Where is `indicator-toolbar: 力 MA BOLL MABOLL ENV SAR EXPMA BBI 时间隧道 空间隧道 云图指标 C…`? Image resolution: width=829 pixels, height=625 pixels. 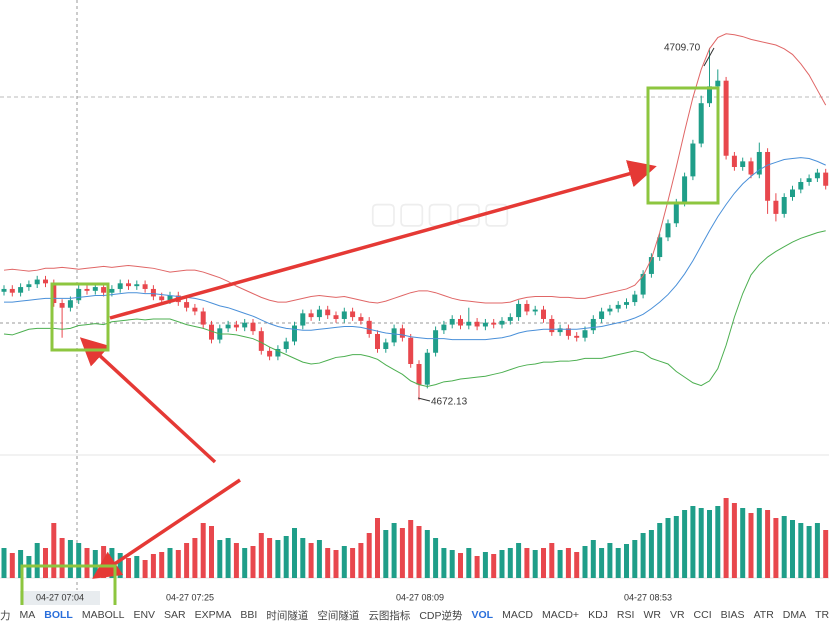 indicator-toolbar: 力 MA BOLL MABOLL ENV SAR EXPMA BBI 时间隧道 空间隧道 云图指标 C… is located at coordinates (414, 615).